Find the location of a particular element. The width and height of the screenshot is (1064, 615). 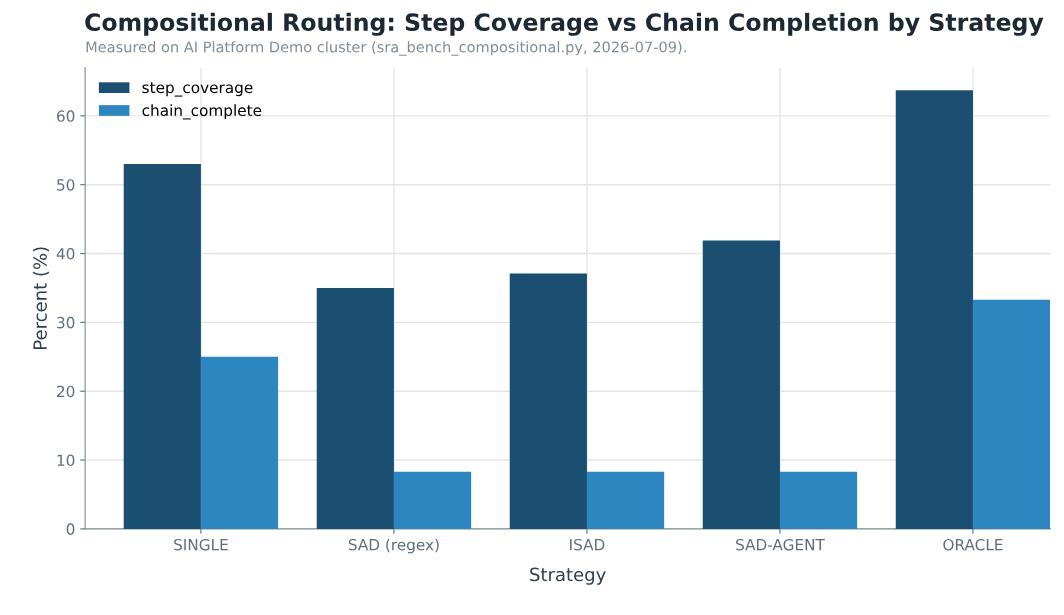

chart-title: Compositional Routing: Step Coverage vs Chain Completion by Strategy is located at coordinates (564, 24).